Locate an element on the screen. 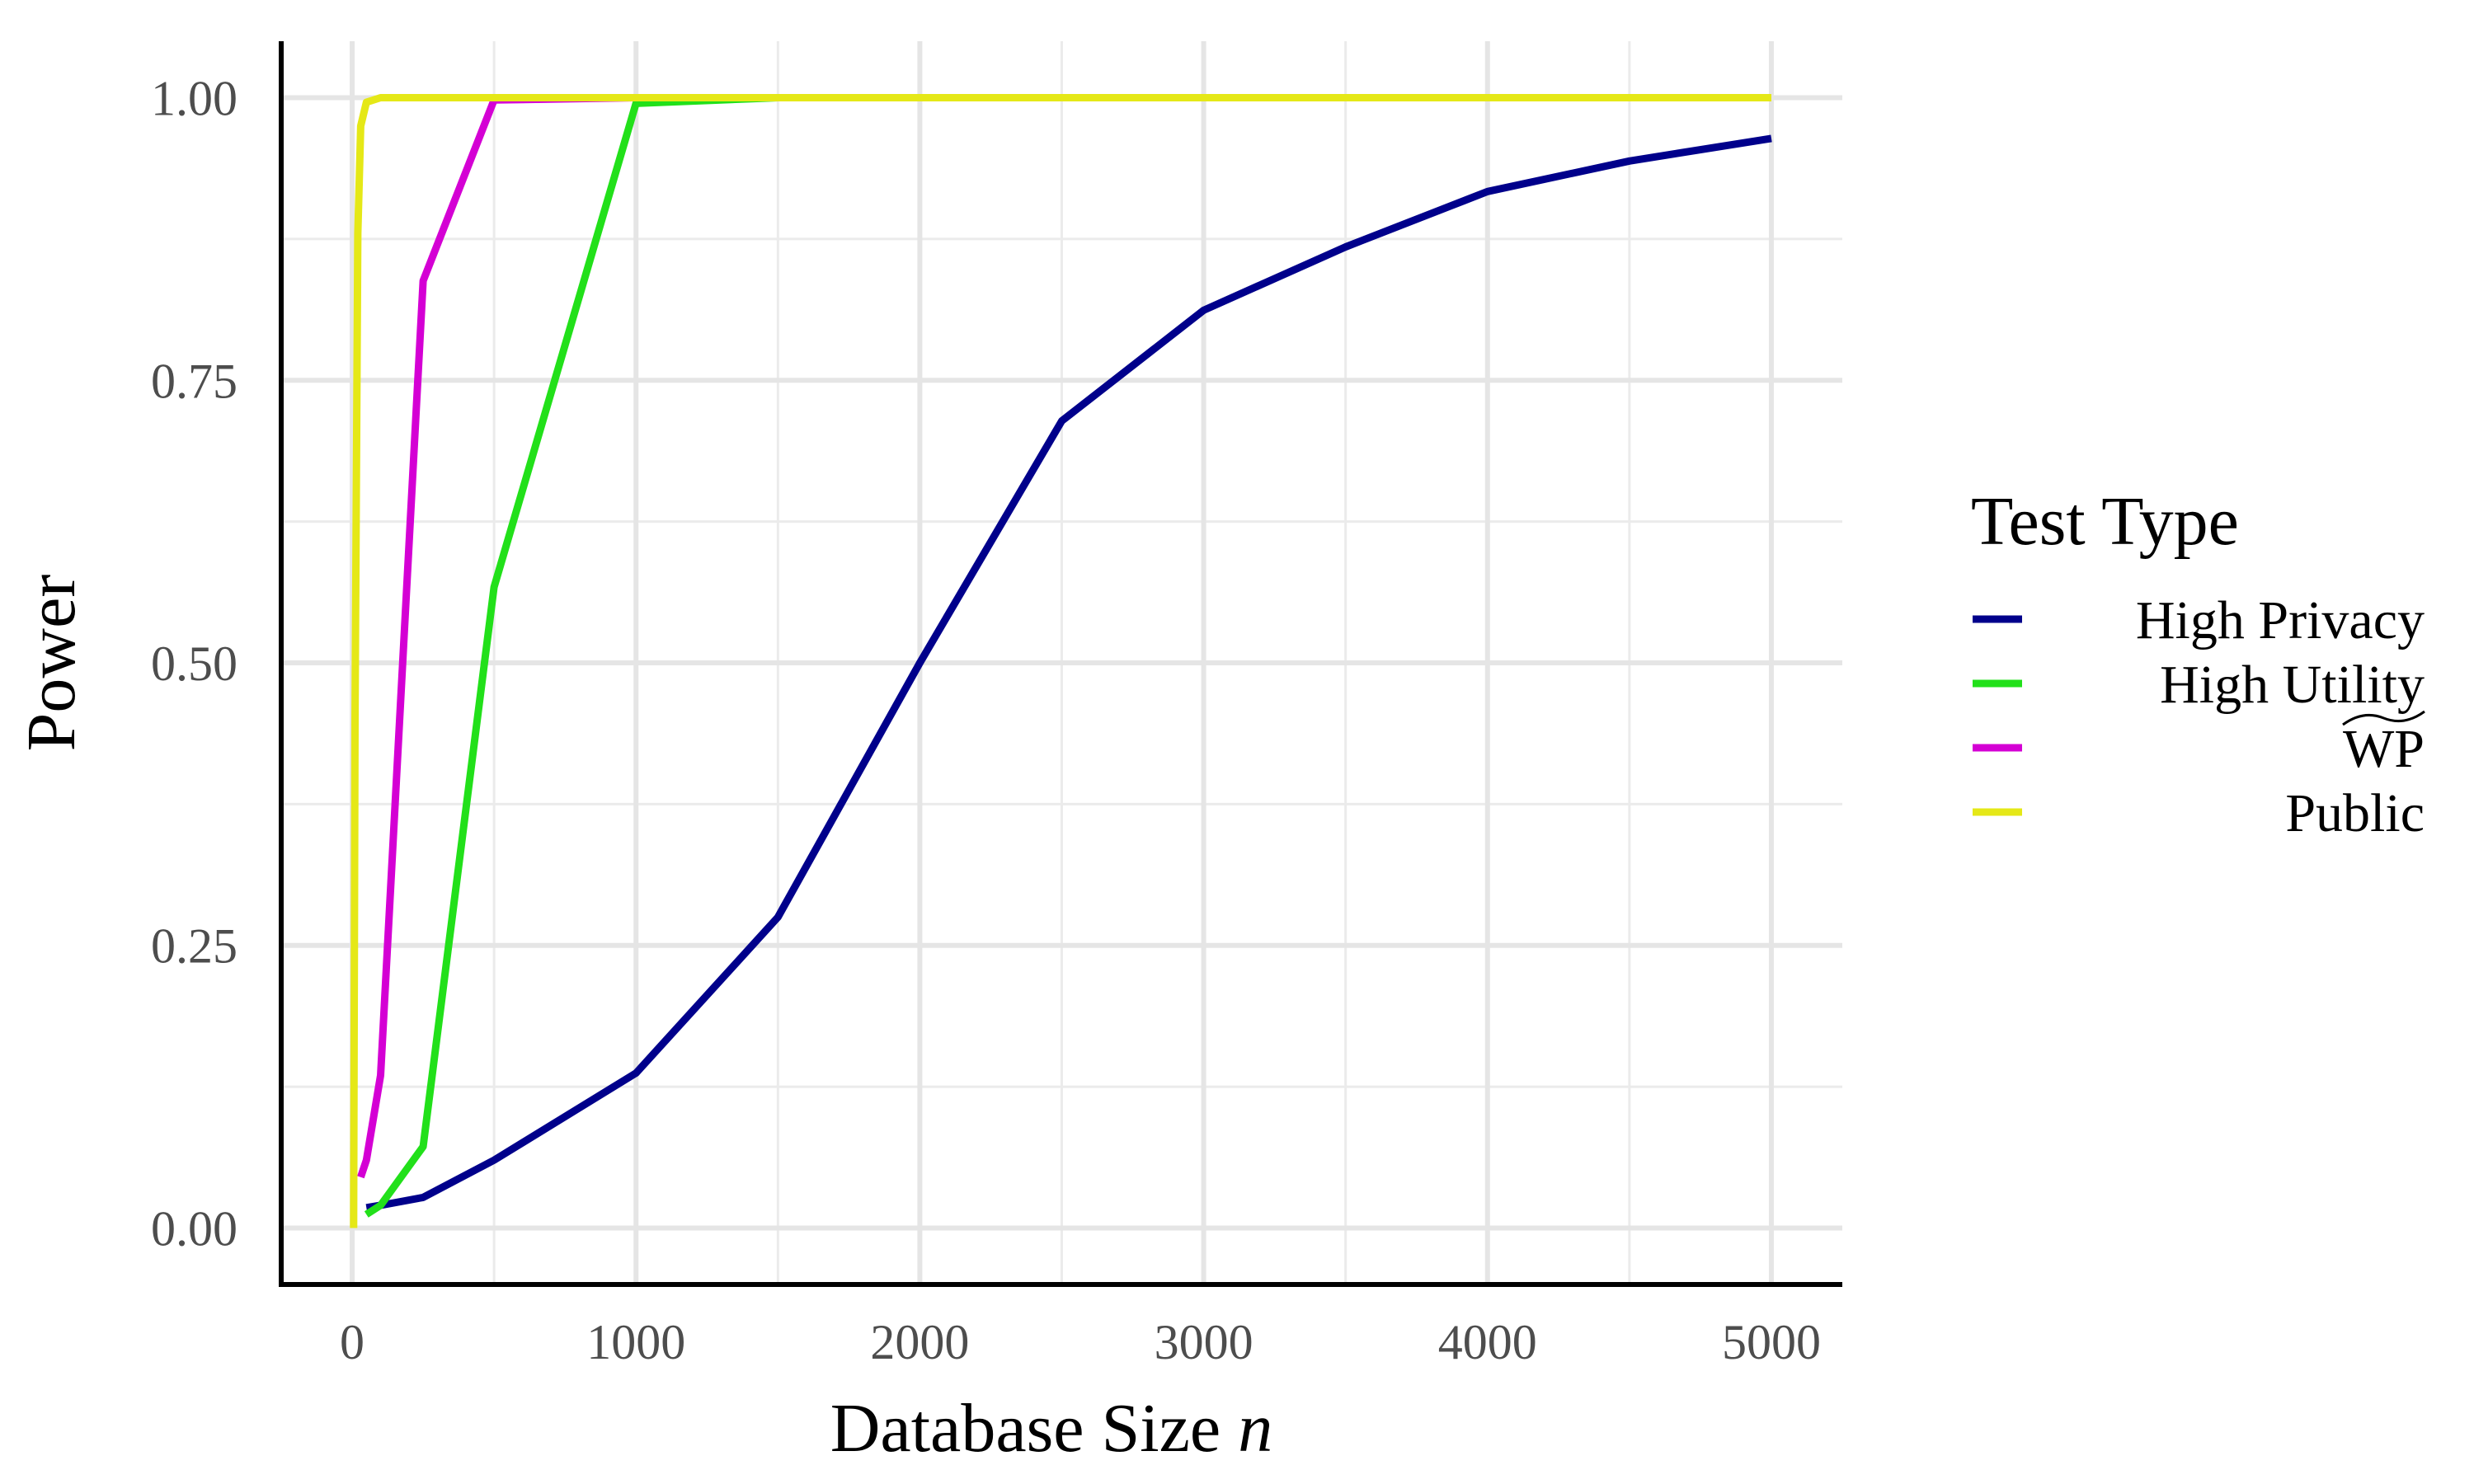 This screenshot has width=2474, height=1484. y-tick-label: 0.00 is located at coordinates (194, 1228).